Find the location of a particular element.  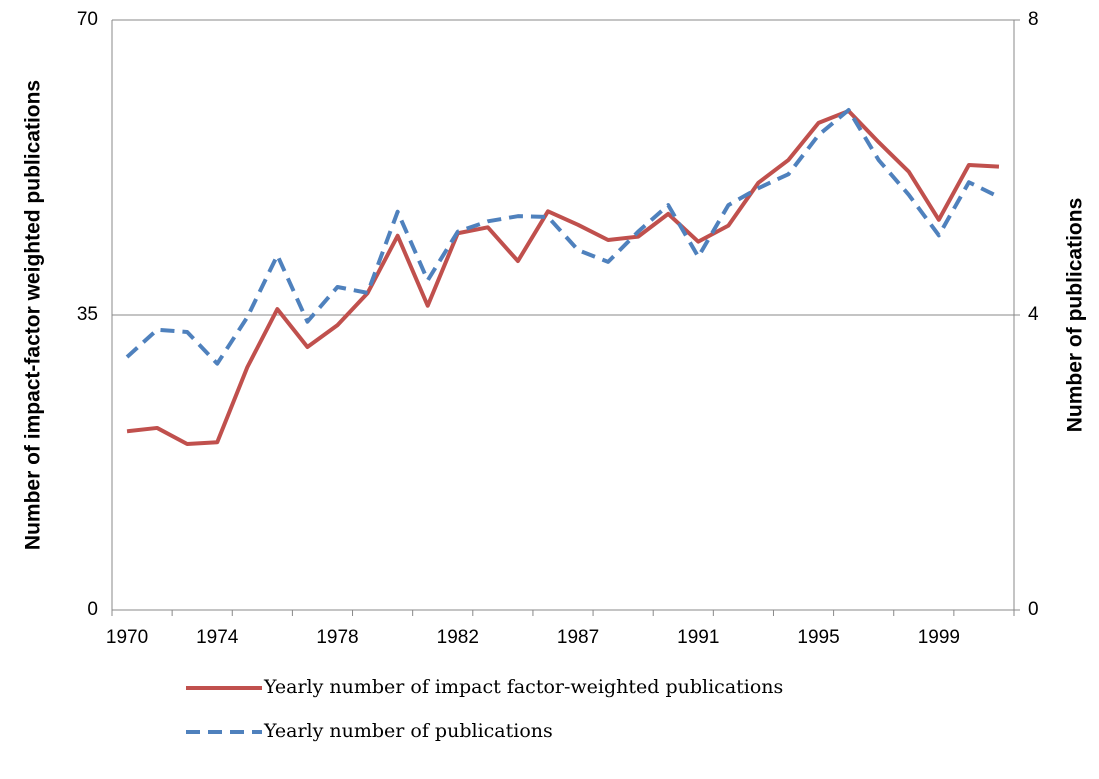

x-tick-label: 1991 is located at coordinates (698, 637).